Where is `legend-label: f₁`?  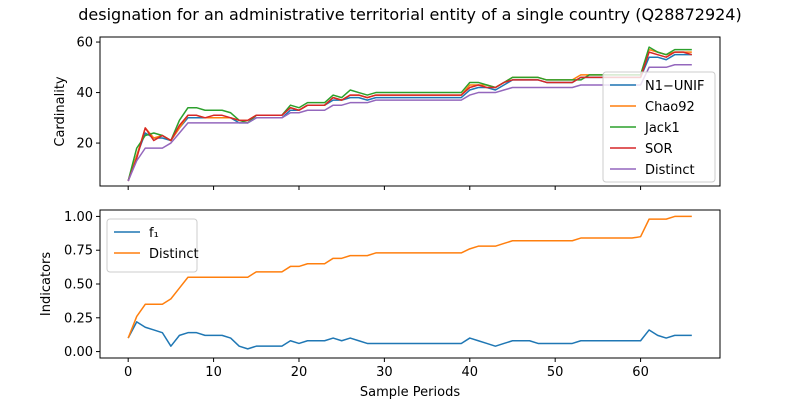 legend-label: f₁ is located at coordinates (154, 233).